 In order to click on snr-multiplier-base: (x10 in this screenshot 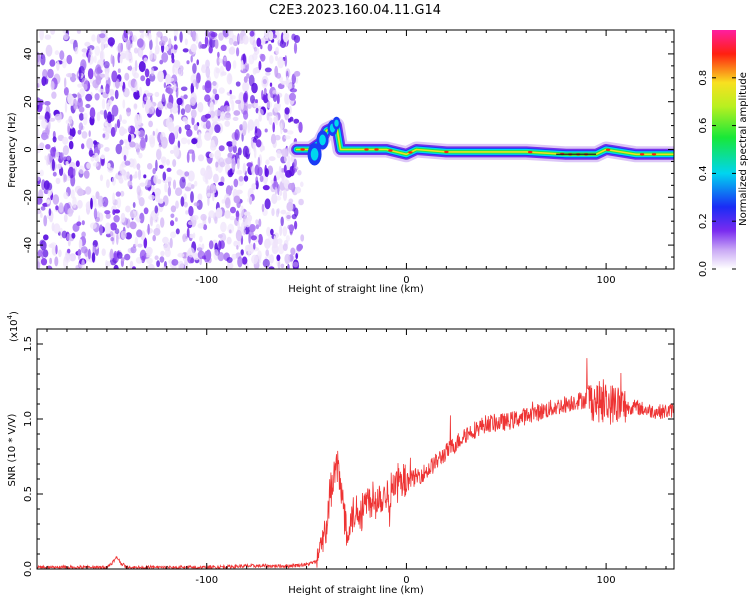, I will do `click(14, 330)`.